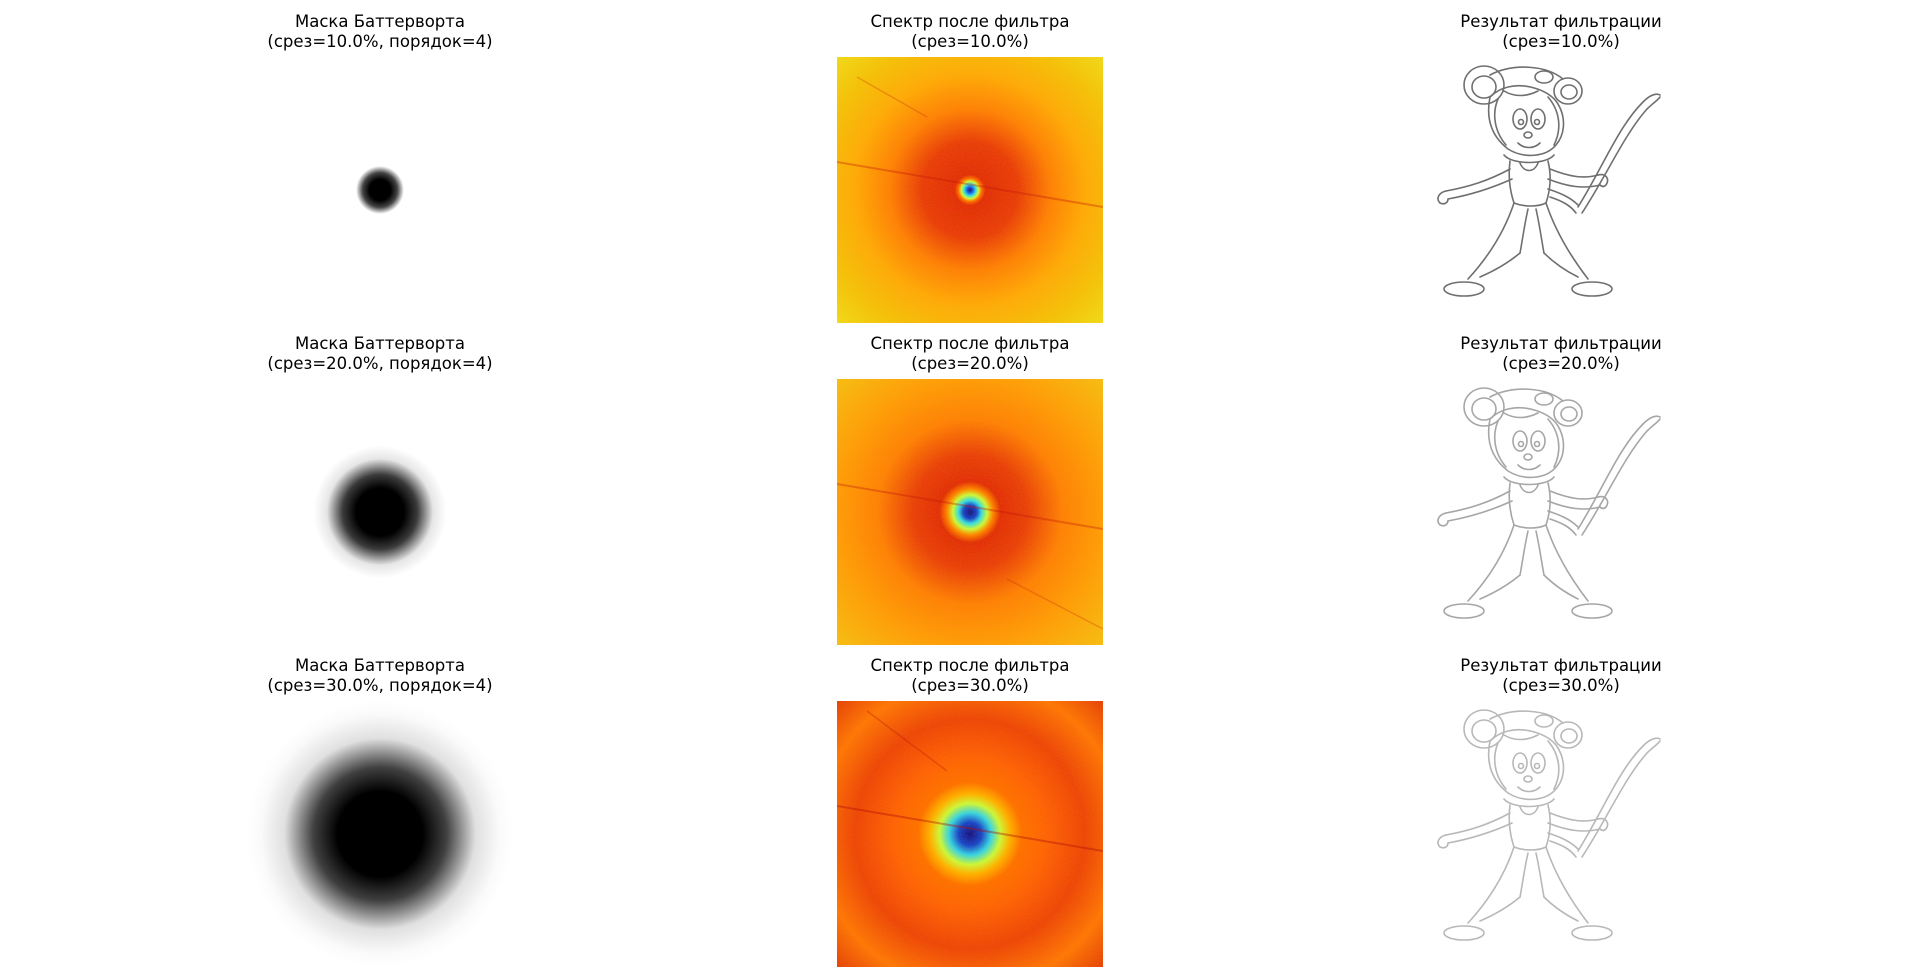  I want to click on result-title-row-3: Результат фильтрации (срез=30.0%), so click(1561, 675).